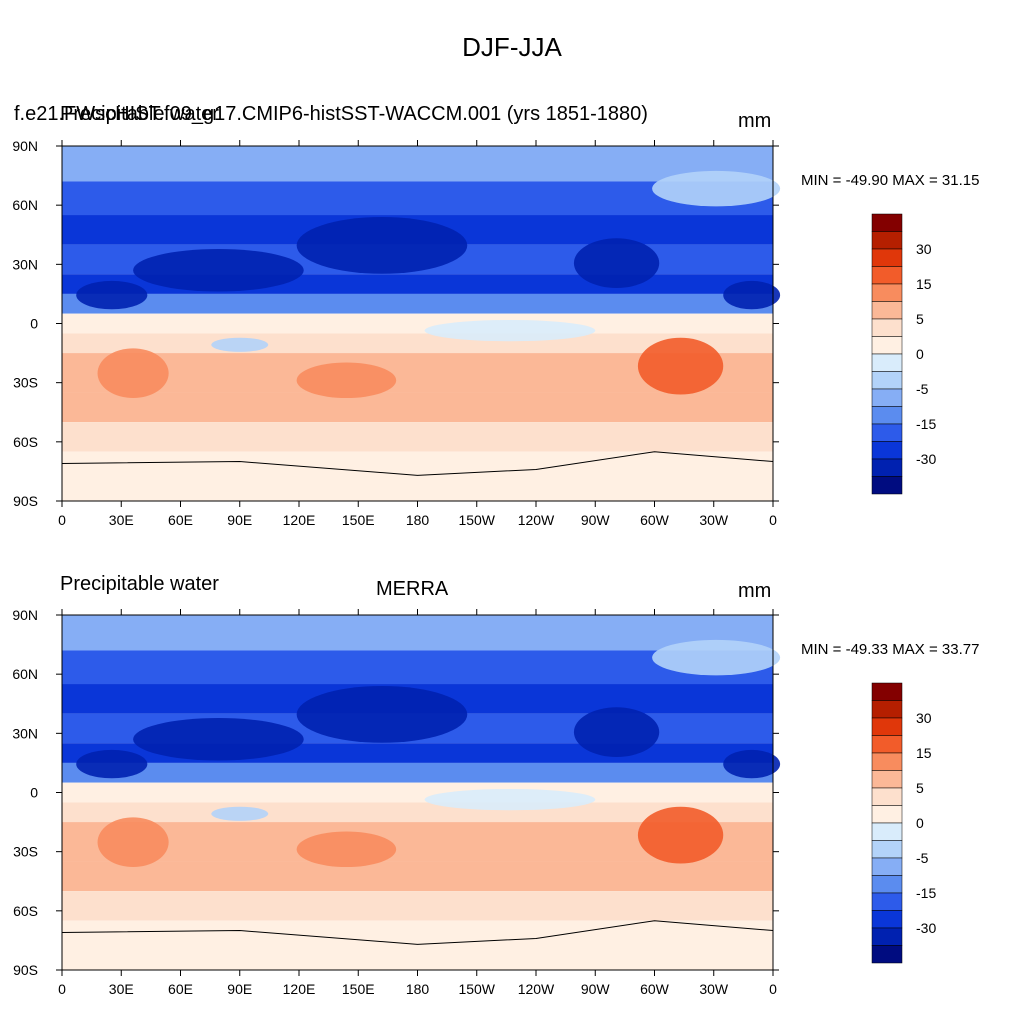 The width and height of the screenshot is (1024, 1024). What do you see at coordinates (903, 823) in the screenshot?
I see `colorbar-panel2: 30 15 5 0 -5 -15 -30` at bounding box center [903, 823].